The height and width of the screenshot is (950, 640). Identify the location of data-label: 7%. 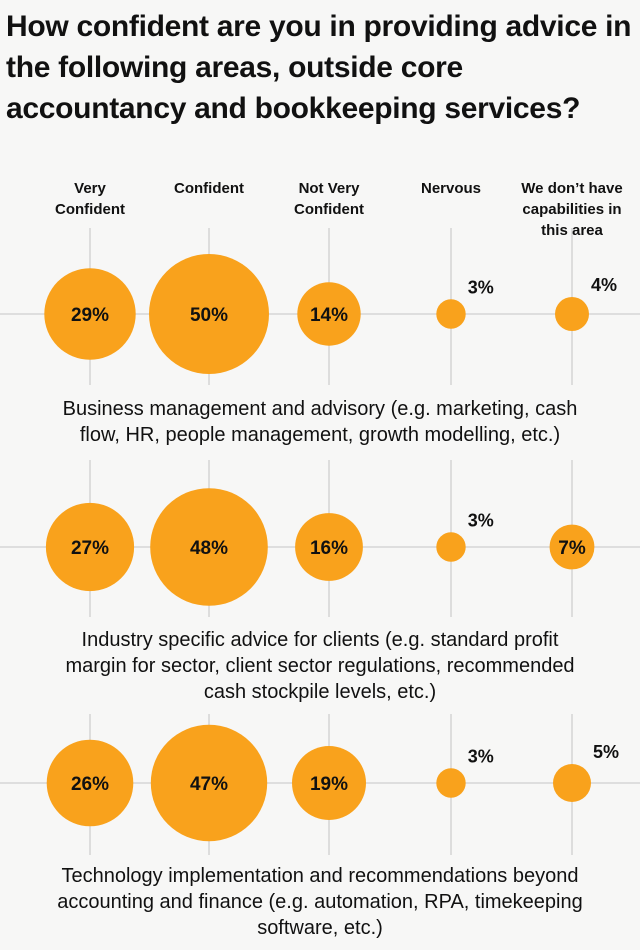
(572, 548).